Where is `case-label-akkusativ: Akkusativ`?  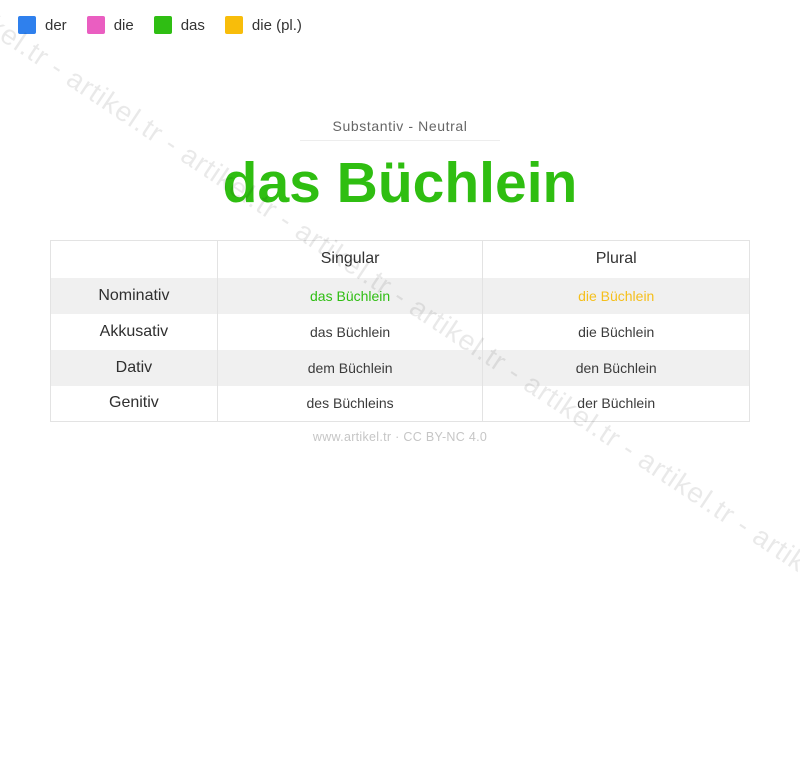 case-label-akkusativ: Akkusativ is located at coordinates (134, 331).